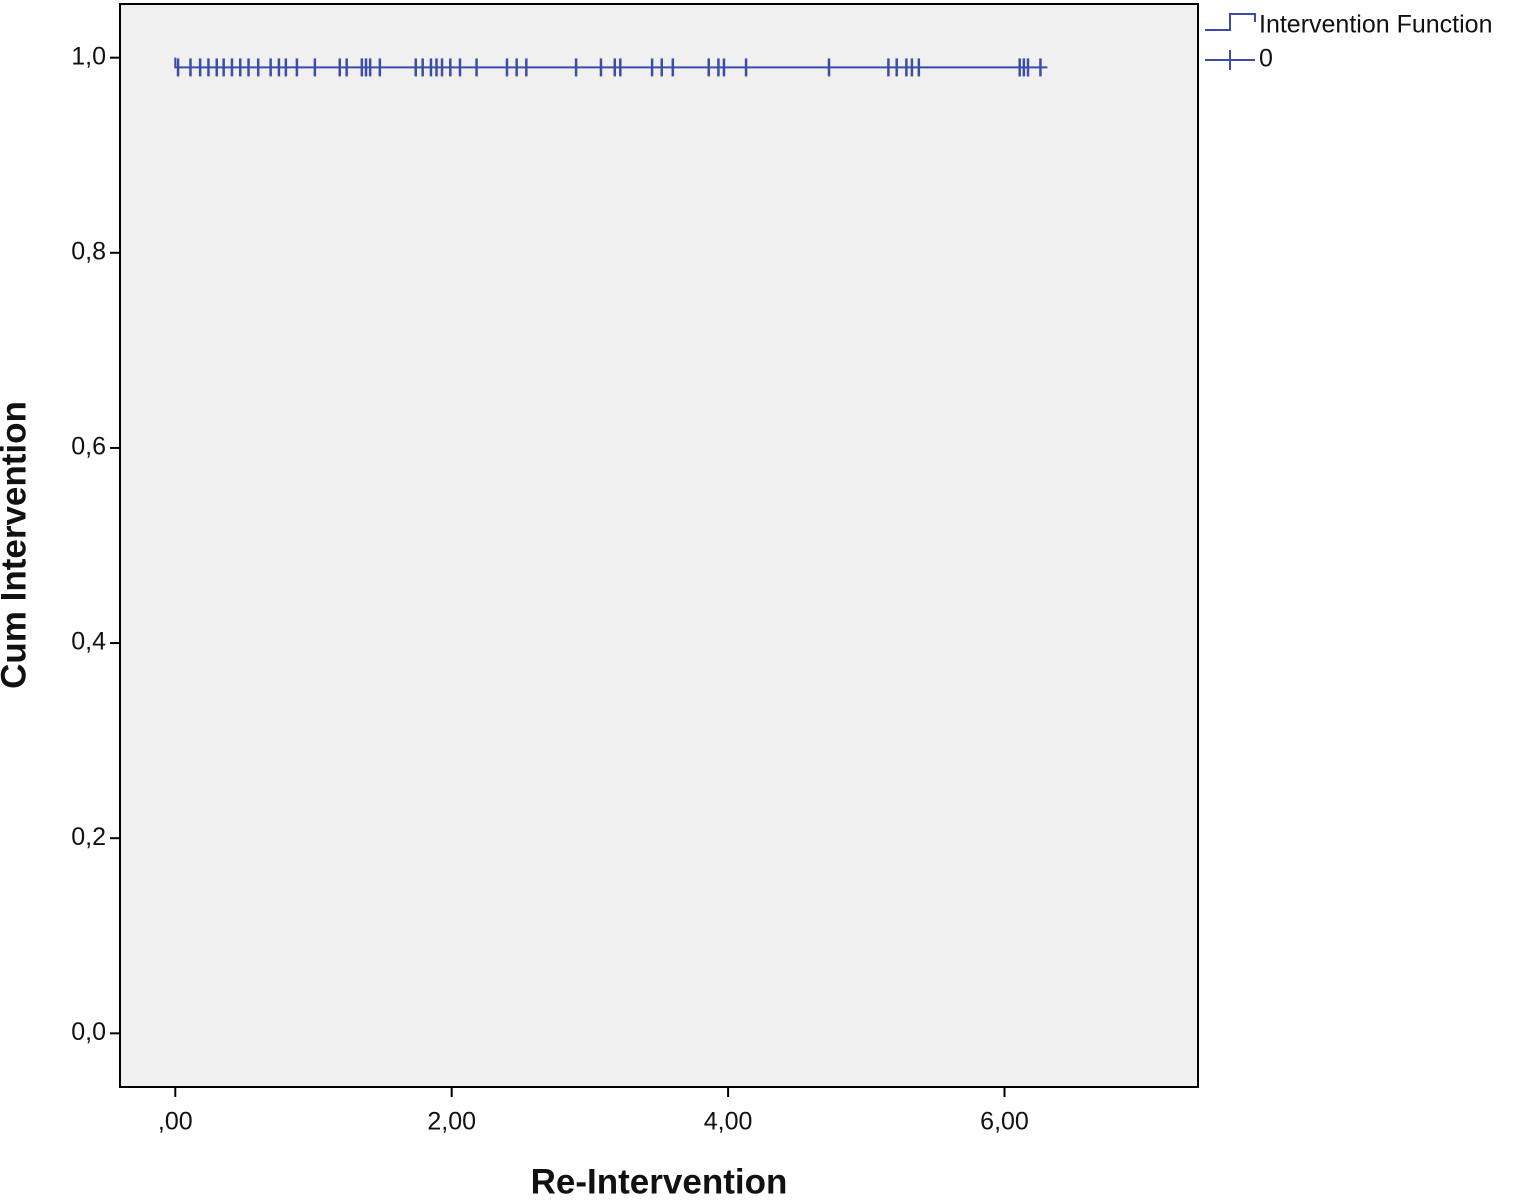  Describe the element at coordinates (1266, 59) in the screenshot. I see `legend-label: 0` at that location.